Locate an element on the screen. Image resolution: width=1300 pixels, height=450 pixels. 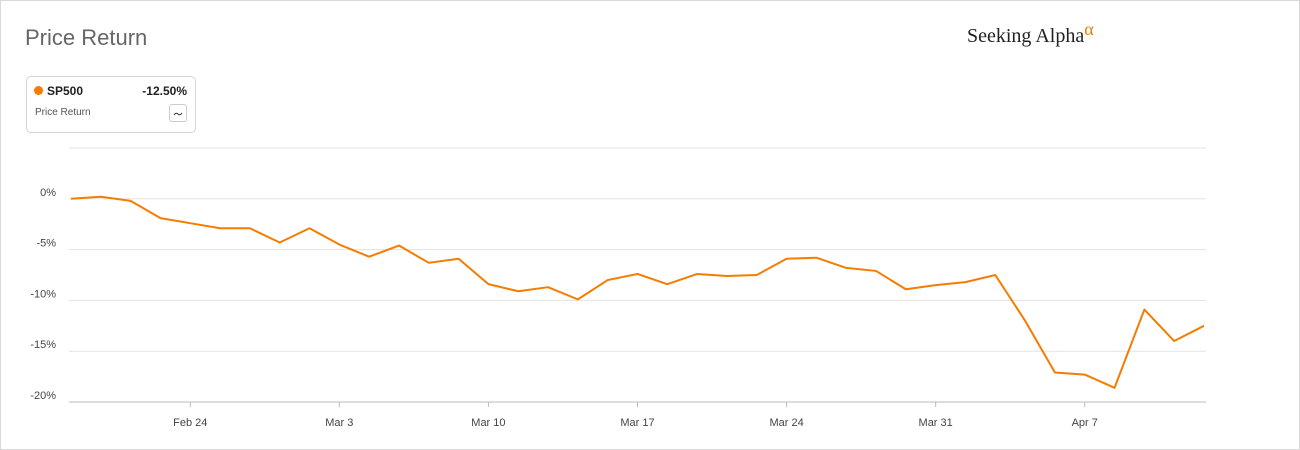
x-tick-label: Mar 31 is located at coordinates (936, 423).